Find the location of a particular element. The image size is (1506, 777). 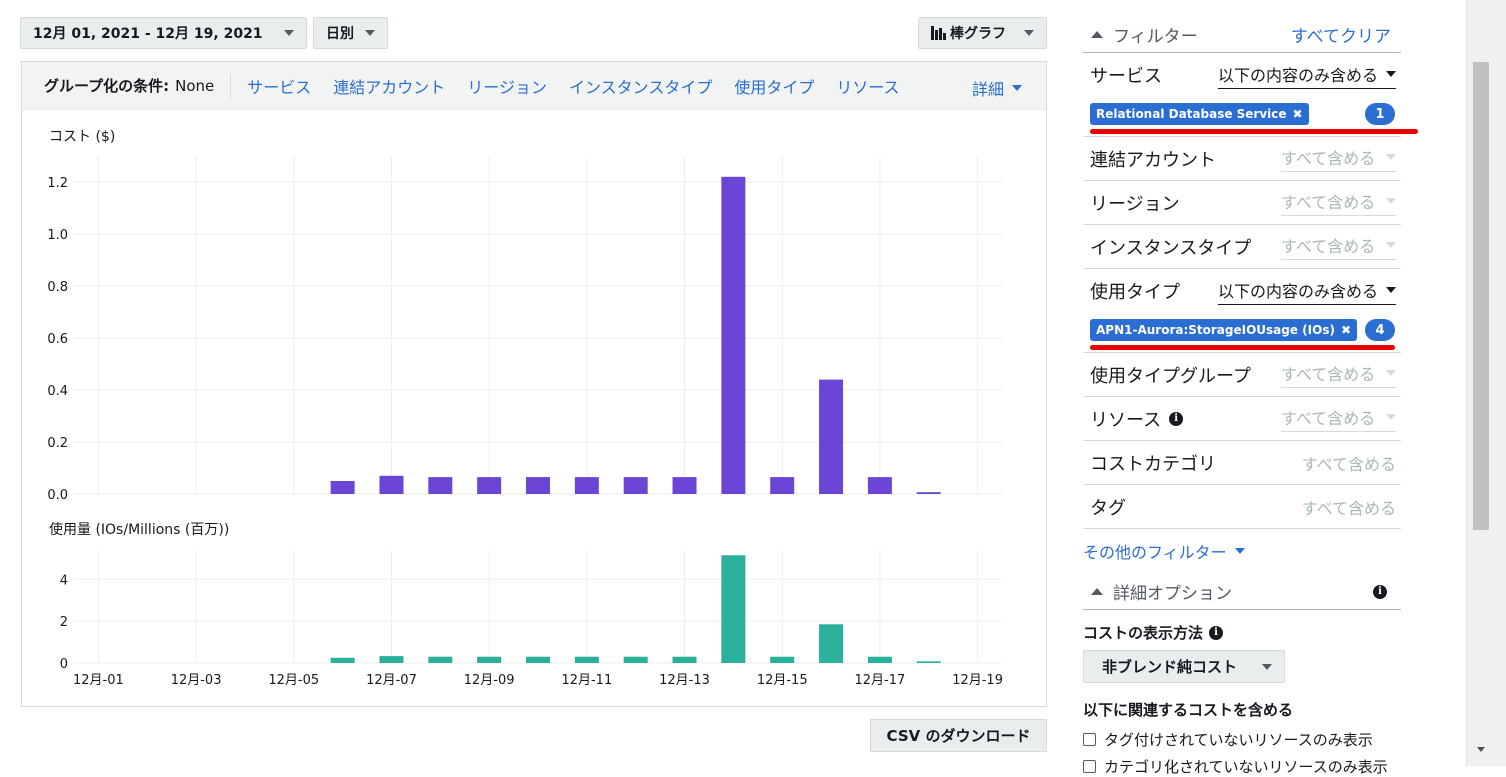

filter-row-service: サービス 以下の内容のみ含める is located at coordinates (1242, 75).